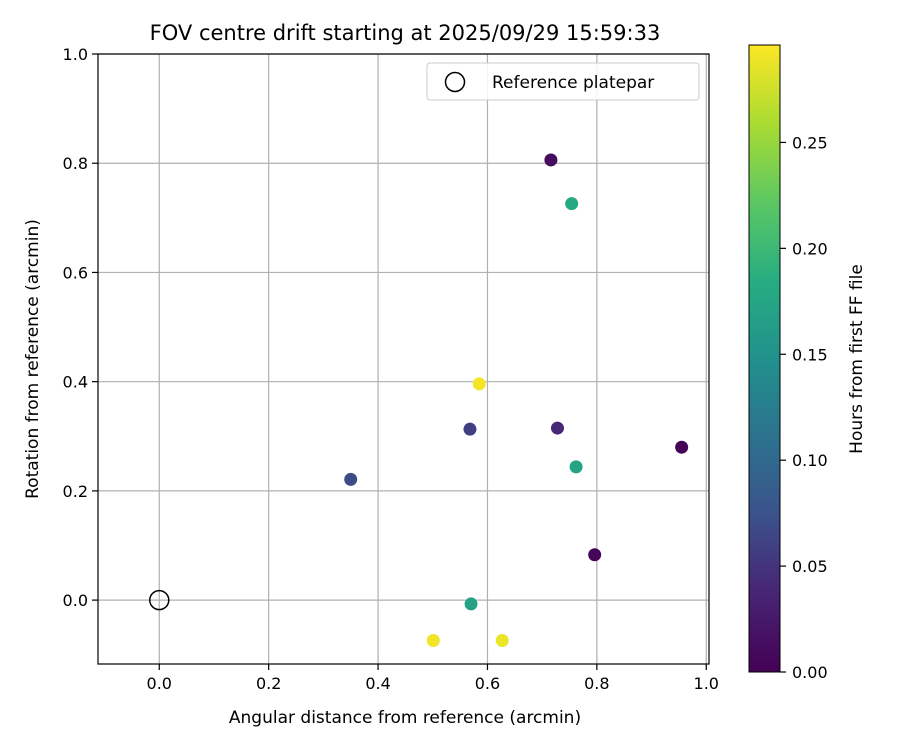 This screenshot has height=750, width=900. What do you see at coordinates (80, 327) in the screenshot?
I see `y-axis-ticks: 0.0 0.2 0.4 0.6 0.8 1.0` at bounding box center [80, 327].